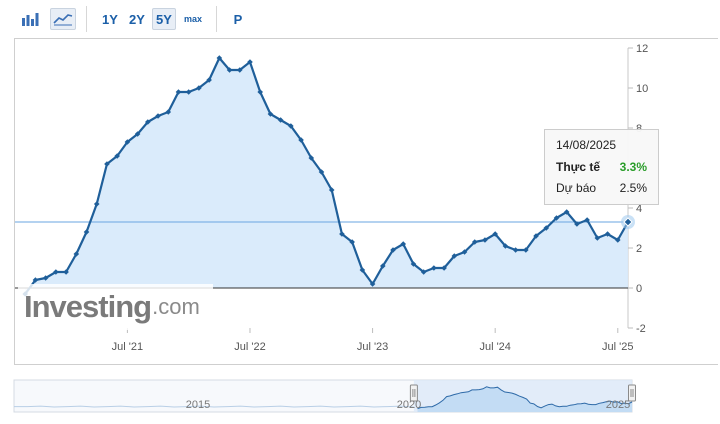 This screenshot has width=720, height=424. What do you see at coordinates (576, 188) in the screenshot?
I see `tooltip-forecast-label: Dự báo` at bounding box center [576, 188].